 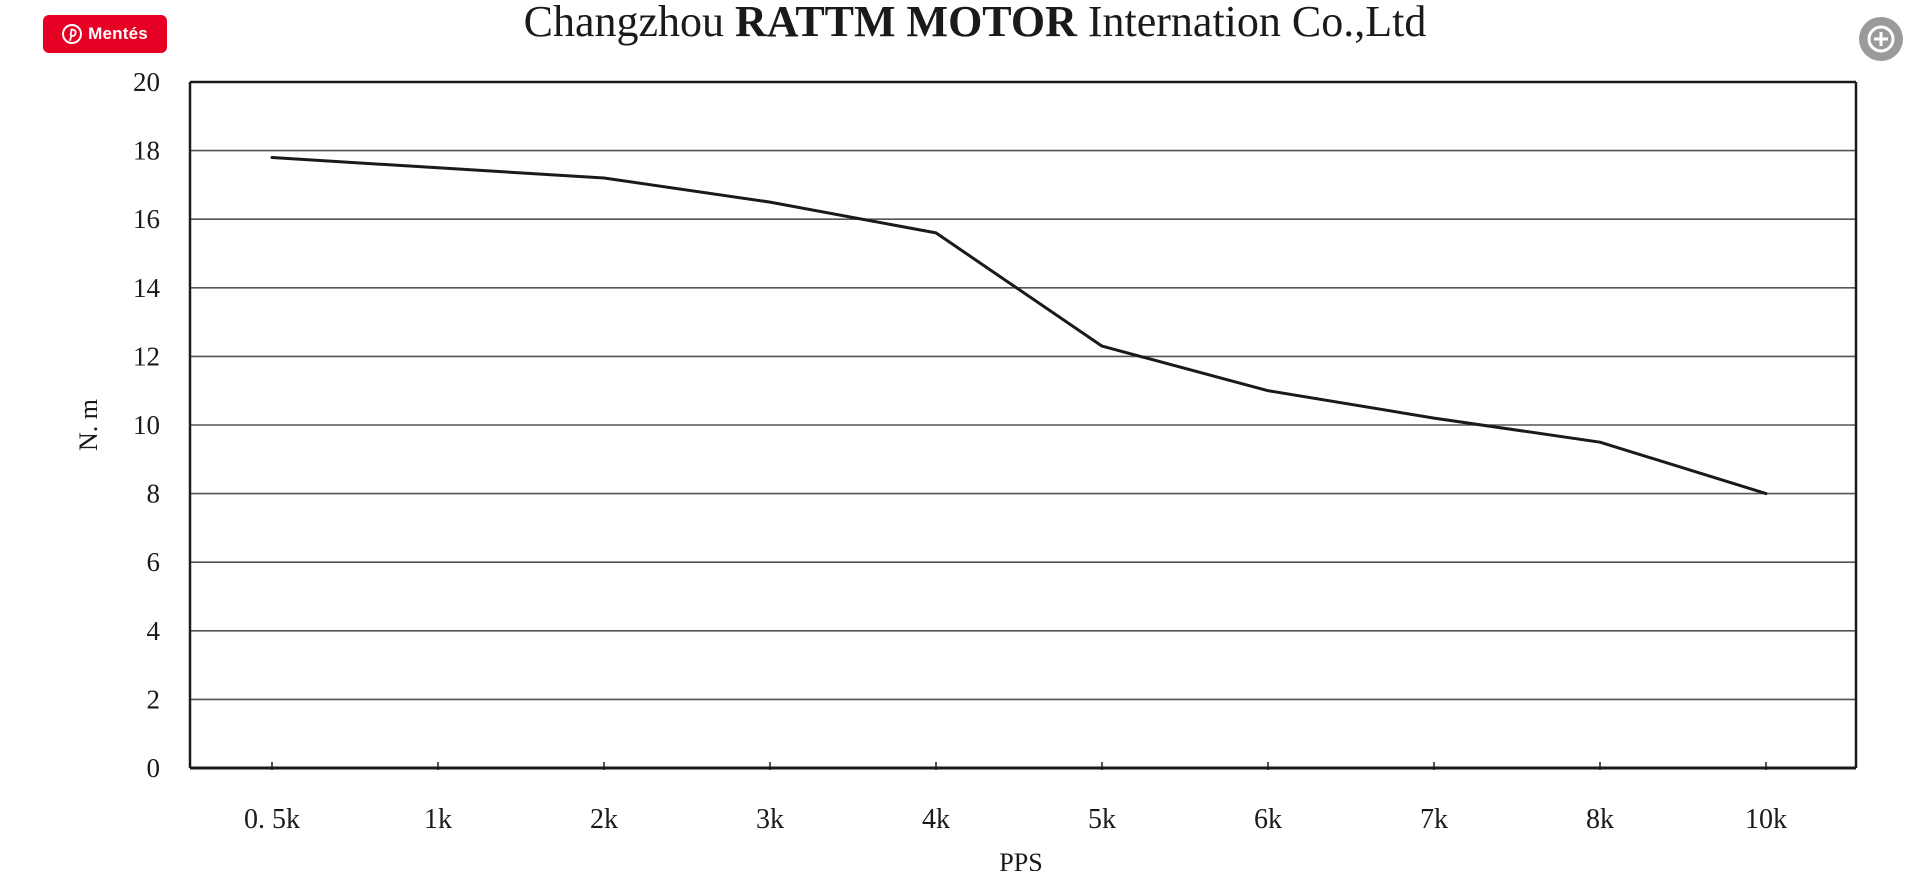 I want to click on y-tick-label: 14, so click(x=147, y=288).